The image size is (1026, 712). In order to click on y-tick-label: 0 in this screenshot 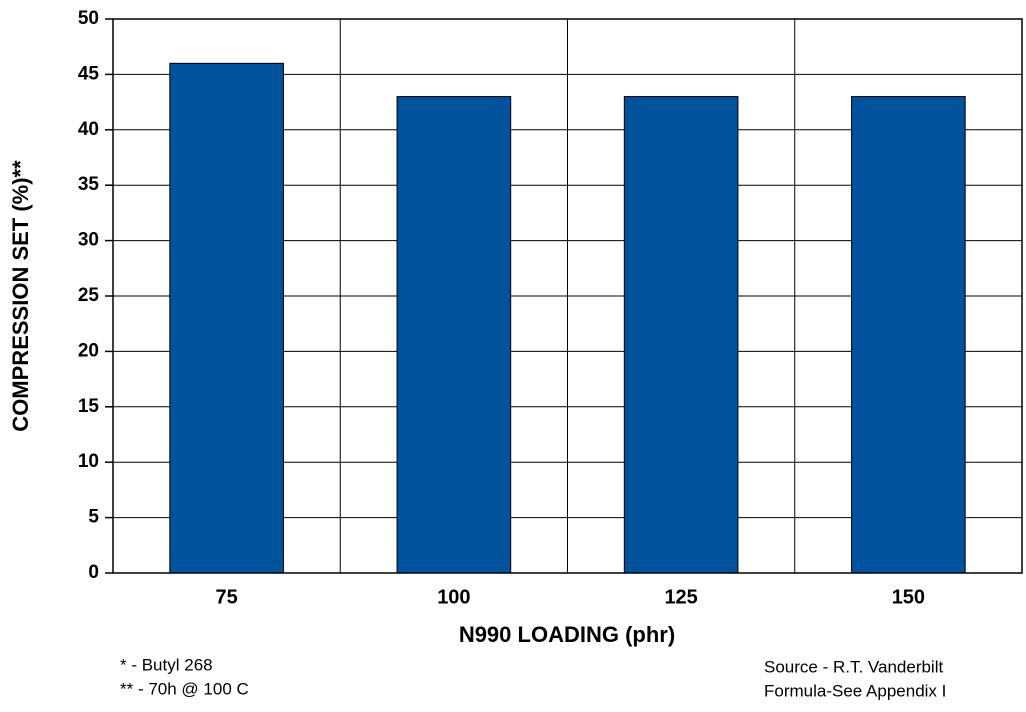, I will do `click(93, 572)`.